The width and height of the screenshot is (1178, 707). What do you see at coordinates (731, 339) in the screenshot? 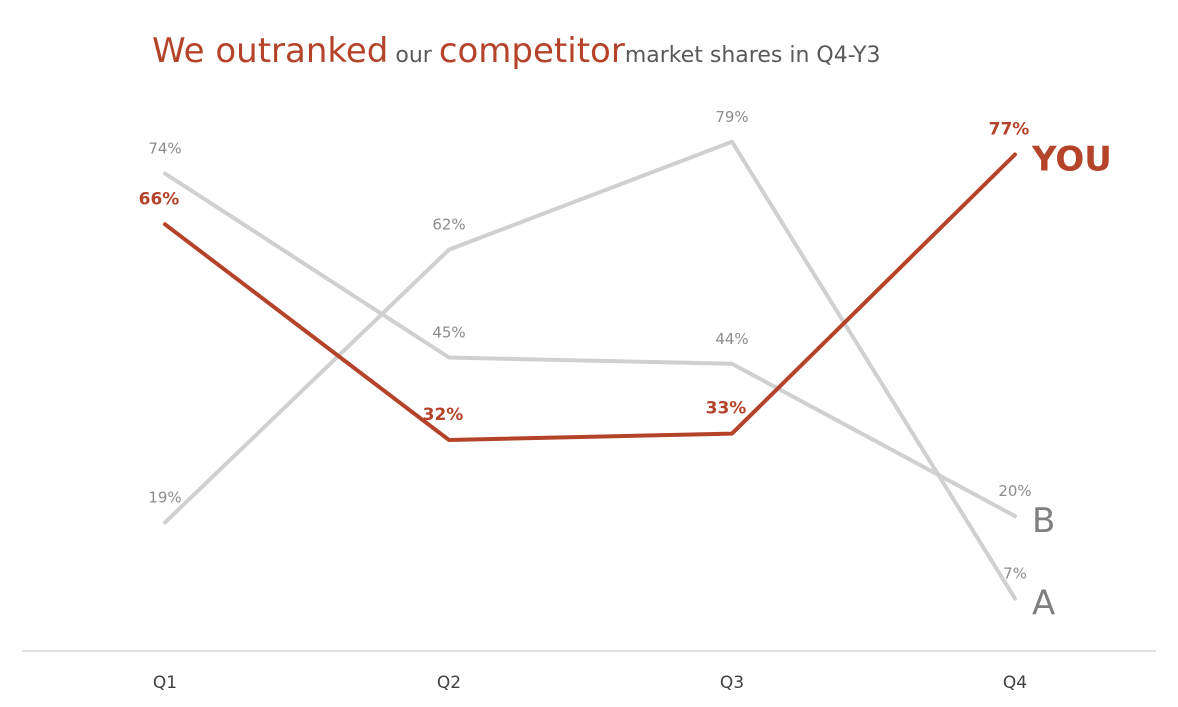
I see `data-label-b: 44%` at bounding box center [731, 339].